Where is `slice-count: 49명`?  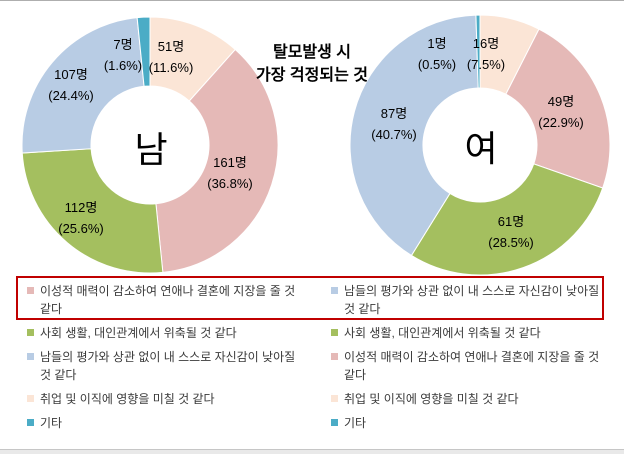 slice-count: 49명 is located at coordinates (561, 101).